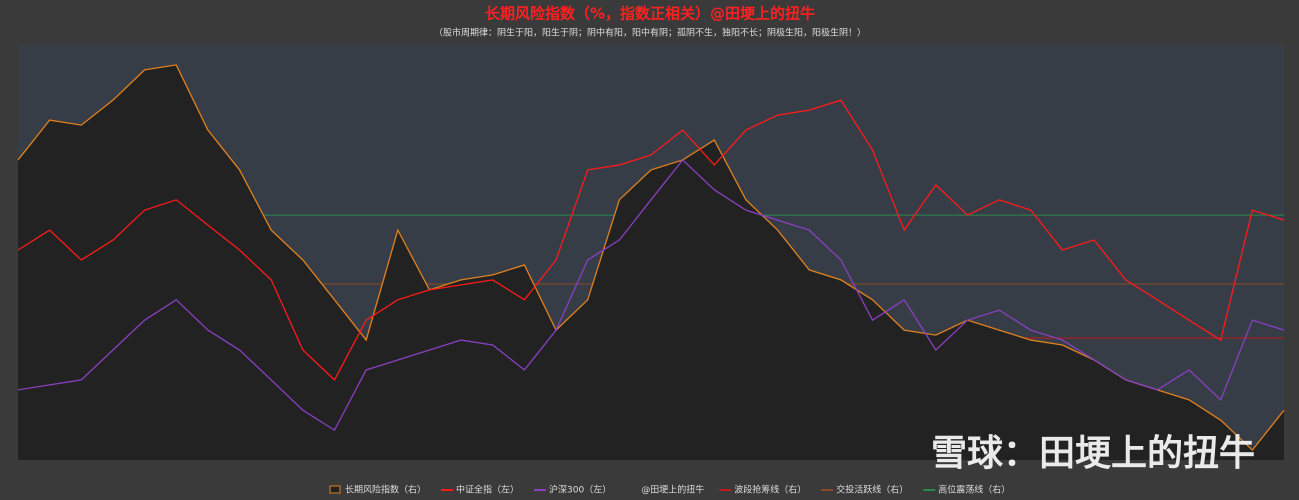  I want to click on legend-label: @田埂上的扭牛, so click(672, 490).